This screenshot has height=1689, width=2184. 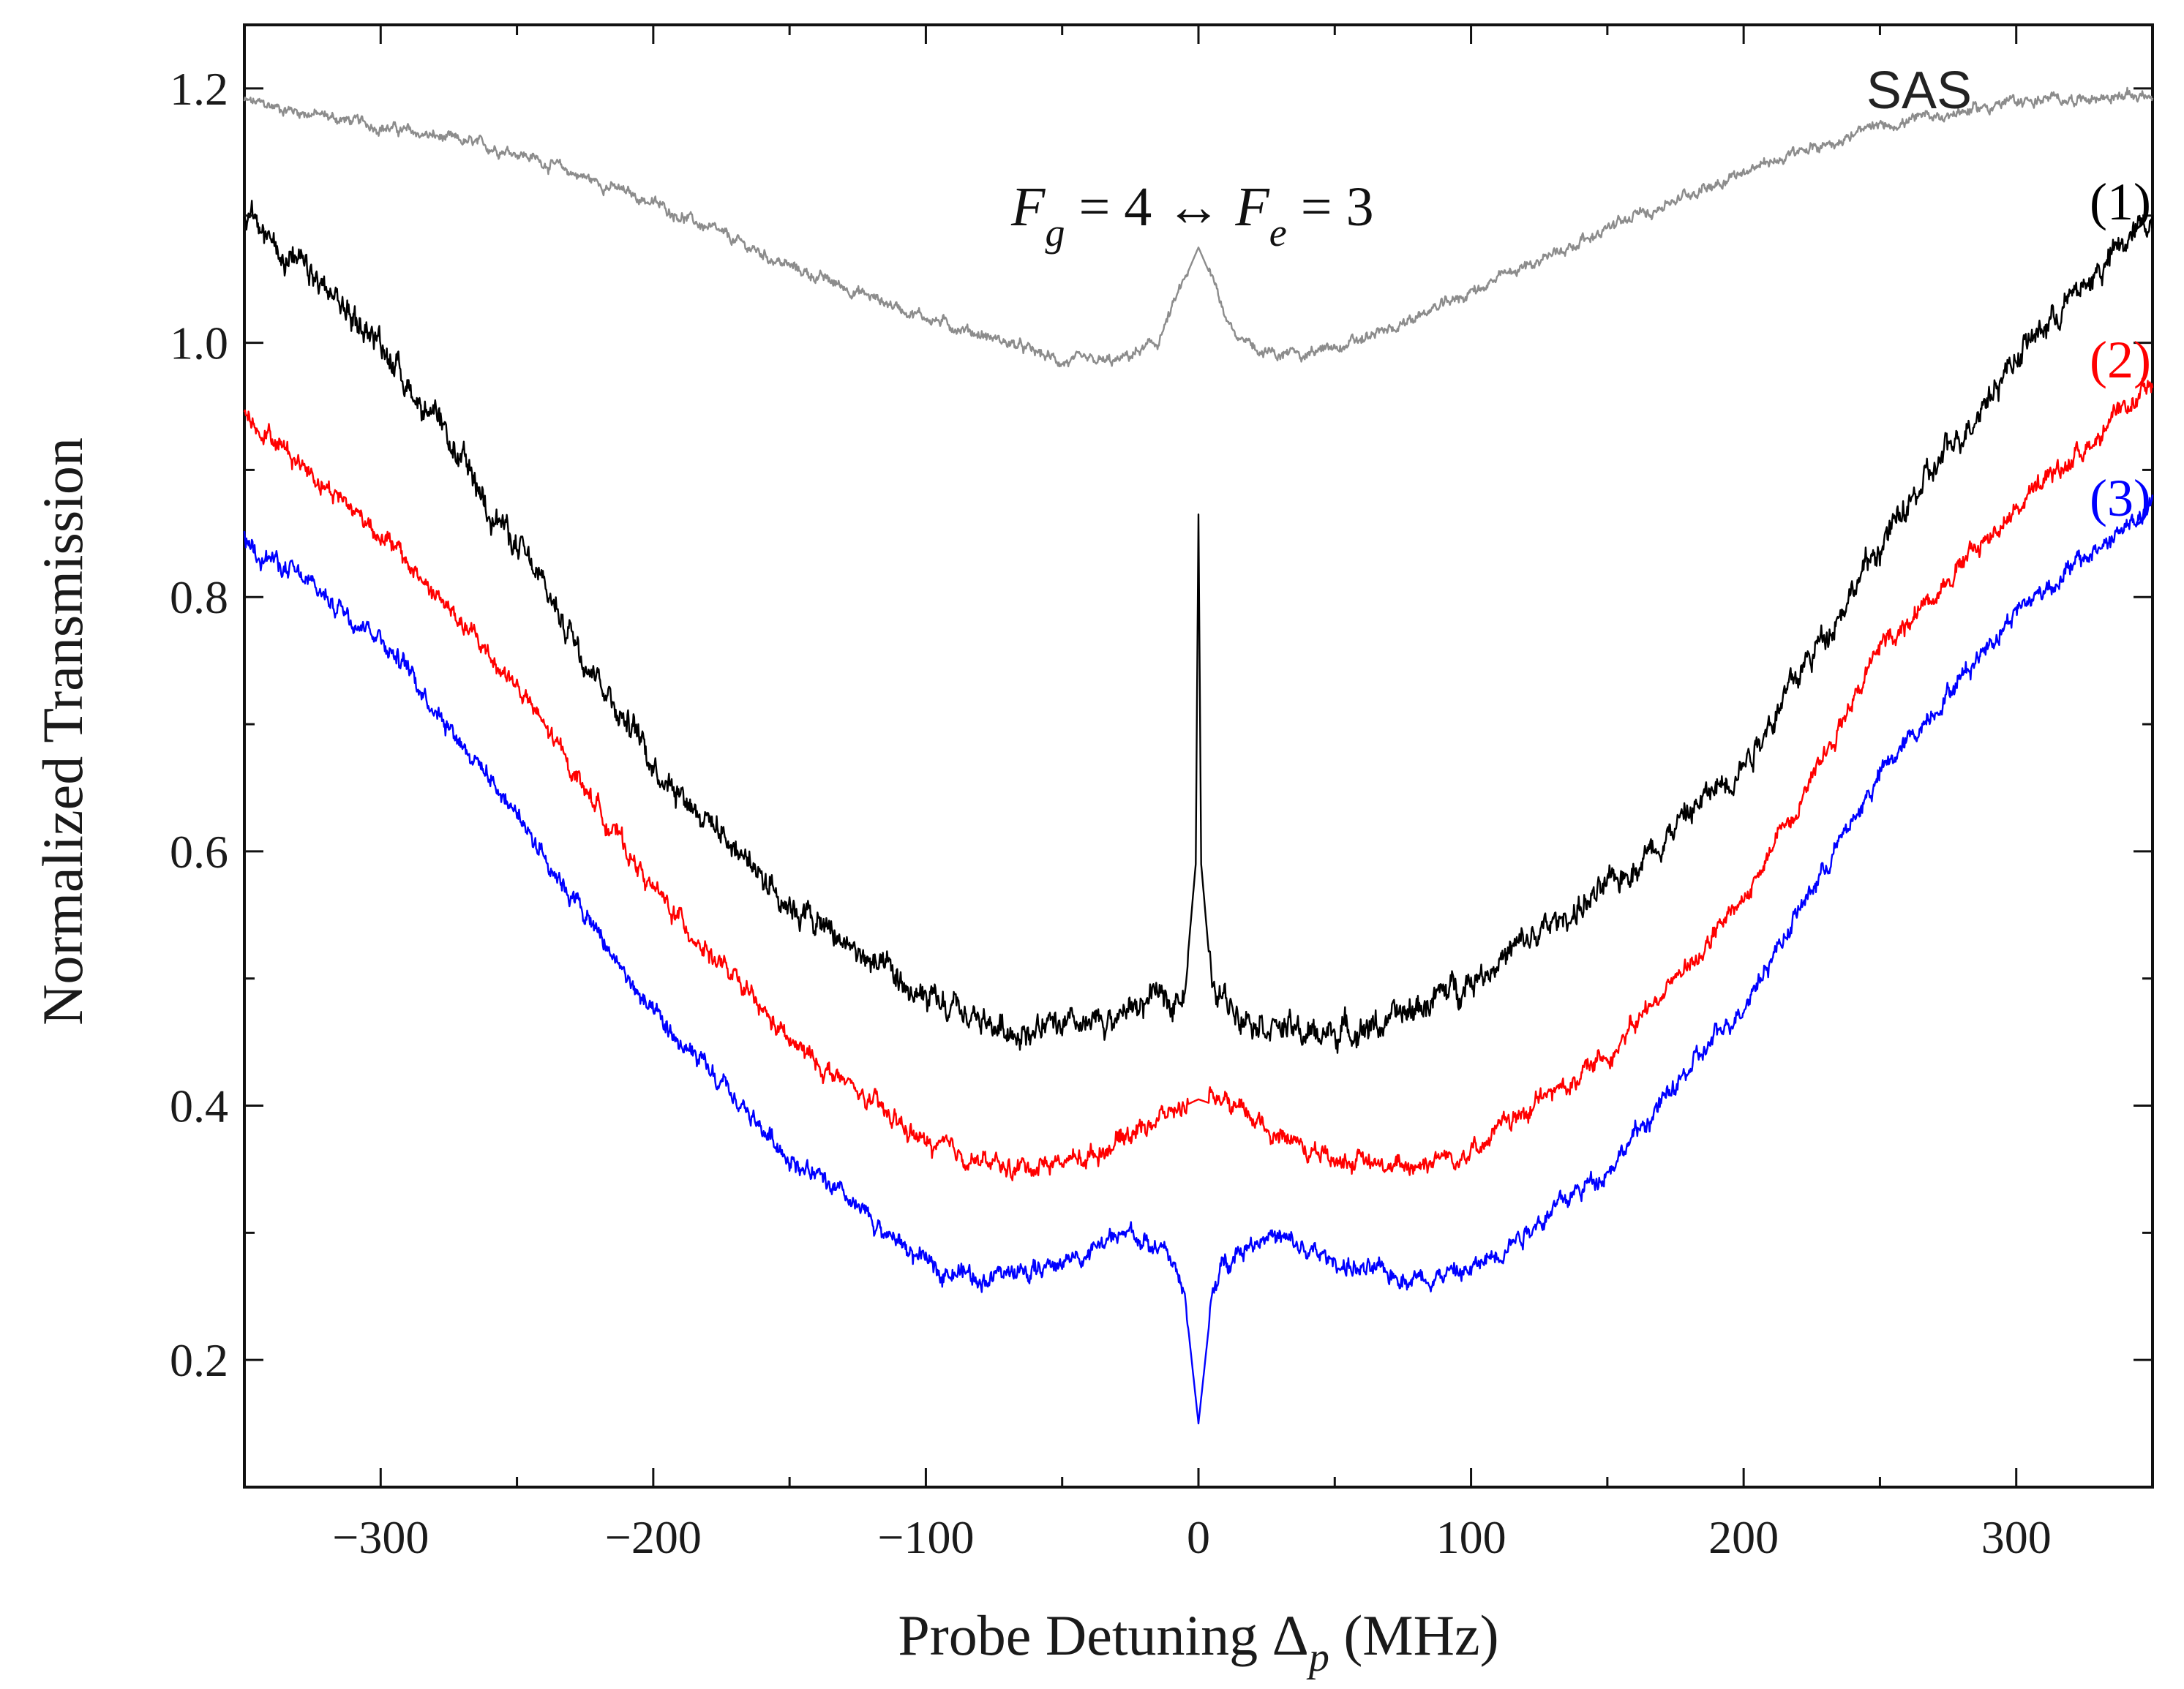 What do you see at coordinates (1198, 1537) in the screenshot?
I see `x-tick-label: 0` at bounding box center [1198, 1537].